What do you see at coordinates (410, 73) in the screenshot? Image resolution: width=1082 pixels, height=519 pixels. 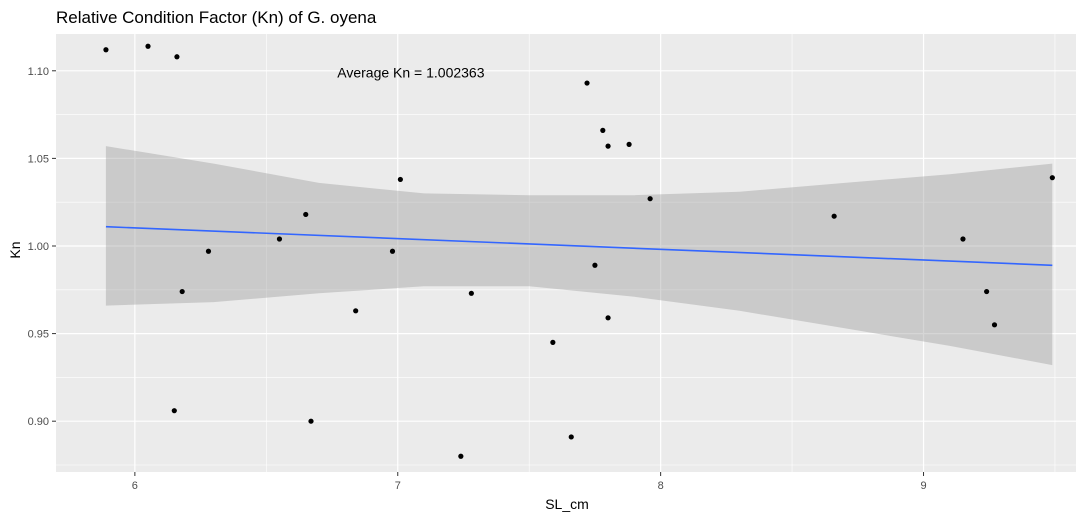 I see `average-annotation: Average Kn = 1.002363` at bounding box center [410, 73].